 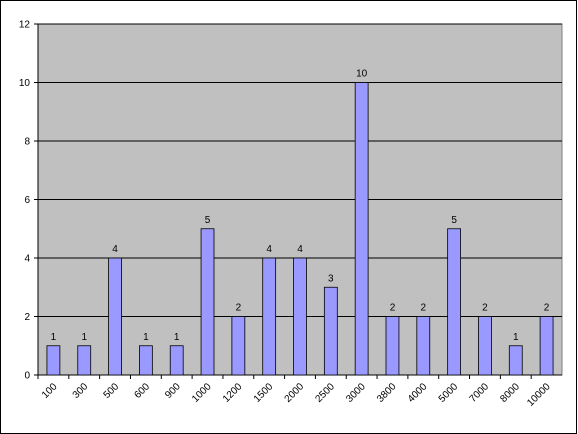 I want to click on y-tick-label: 4, so click(x=27, y=259).